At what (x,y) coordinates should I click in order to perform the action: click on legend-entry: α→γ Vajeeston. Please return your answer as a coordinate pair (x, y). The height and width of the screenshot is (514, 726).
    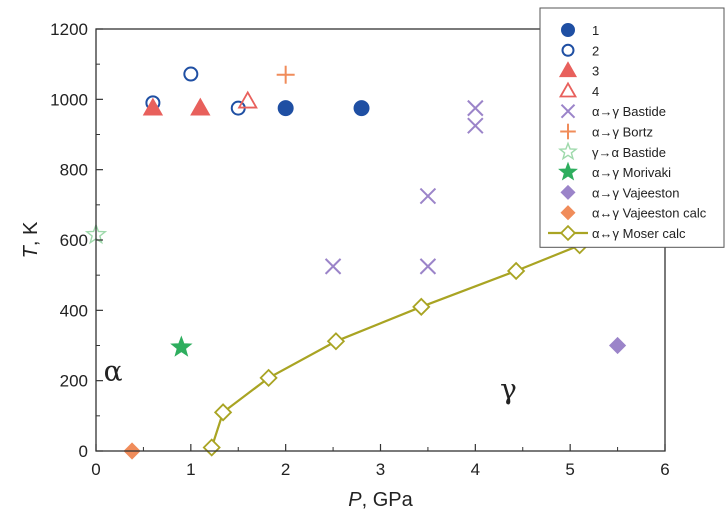
    Looking at the image, I should click on (619, 192).